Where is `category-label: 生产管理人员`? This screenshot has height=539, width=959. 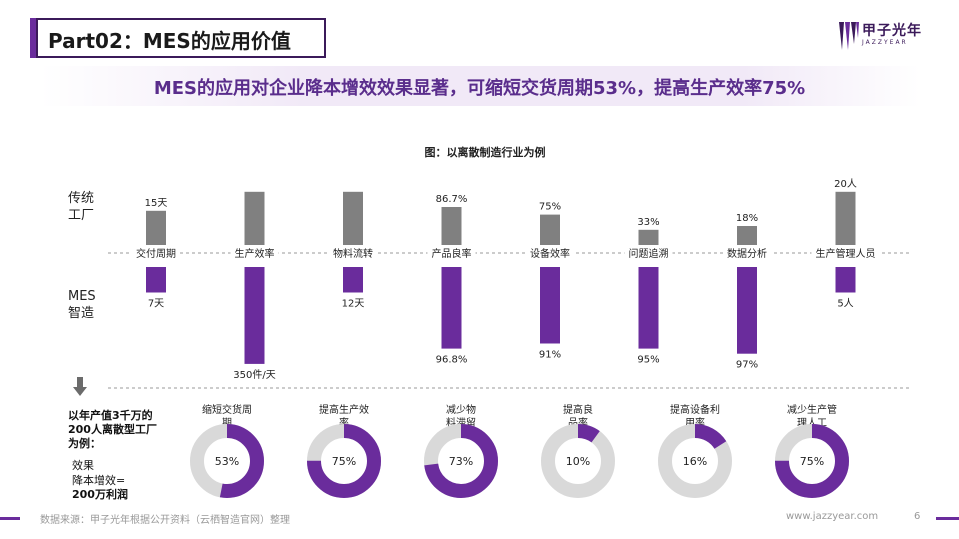 category-label: 生产管理人员 is located at coordinates (846, 253).